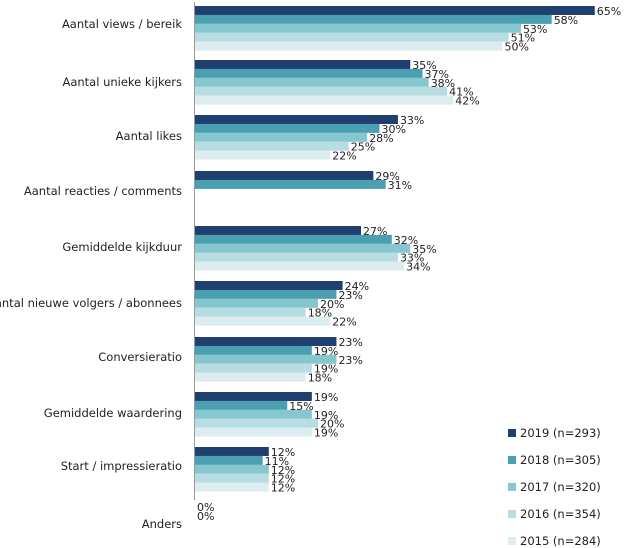 This screenshot has height=548, width=630. Describe the element at coordinates (122, 82) in the screenshot. I see `category-label-aantal-unieke-kijkers: Aantal unieke kijkers` at that location.